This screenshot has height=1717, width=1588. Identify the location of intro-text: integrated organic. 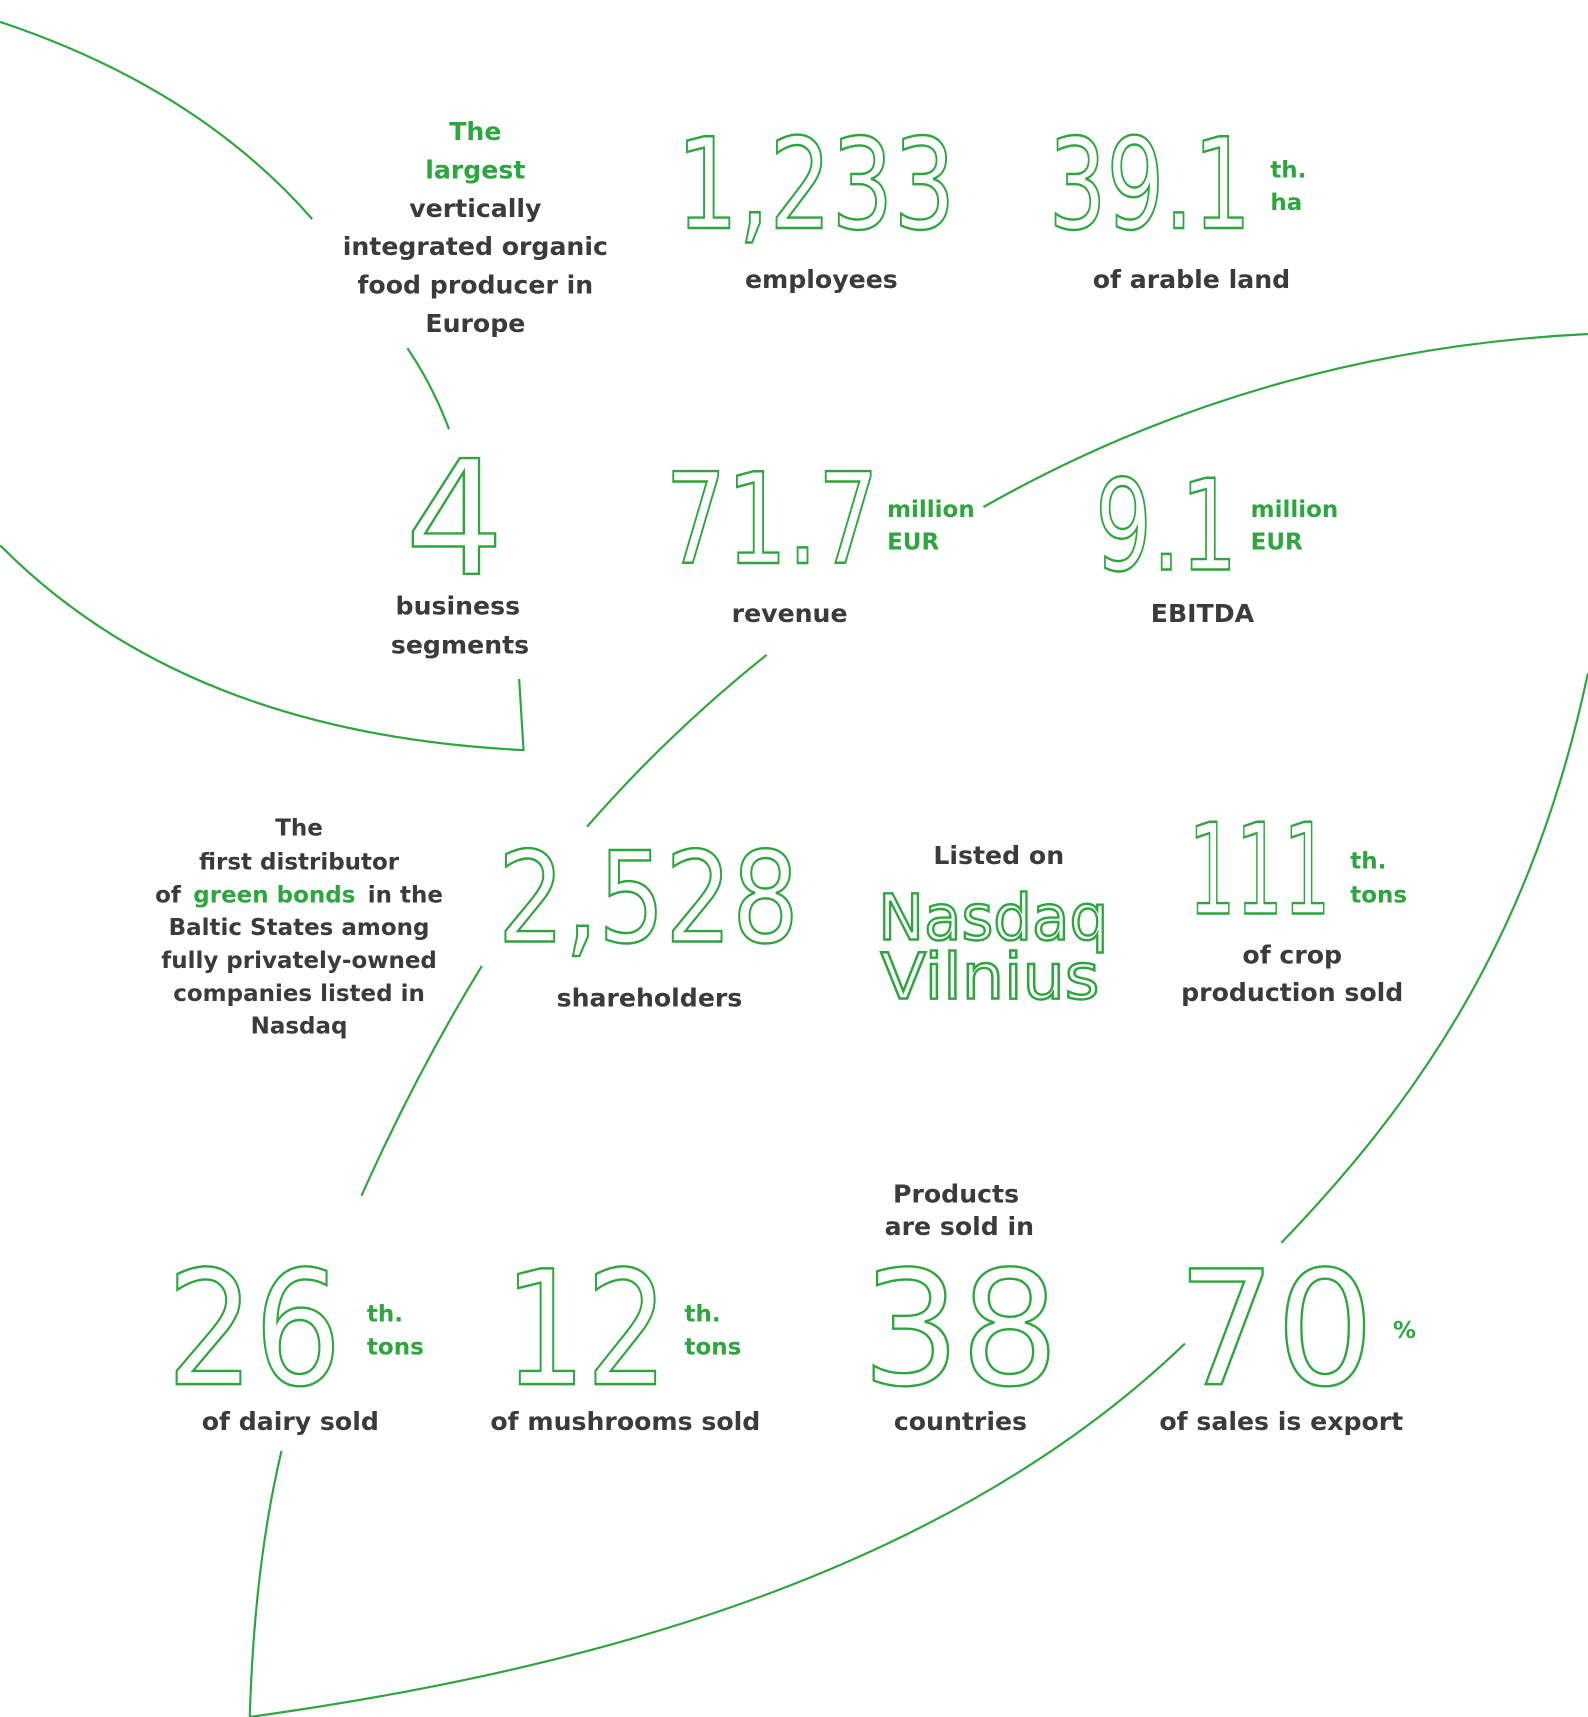
(475, 246).